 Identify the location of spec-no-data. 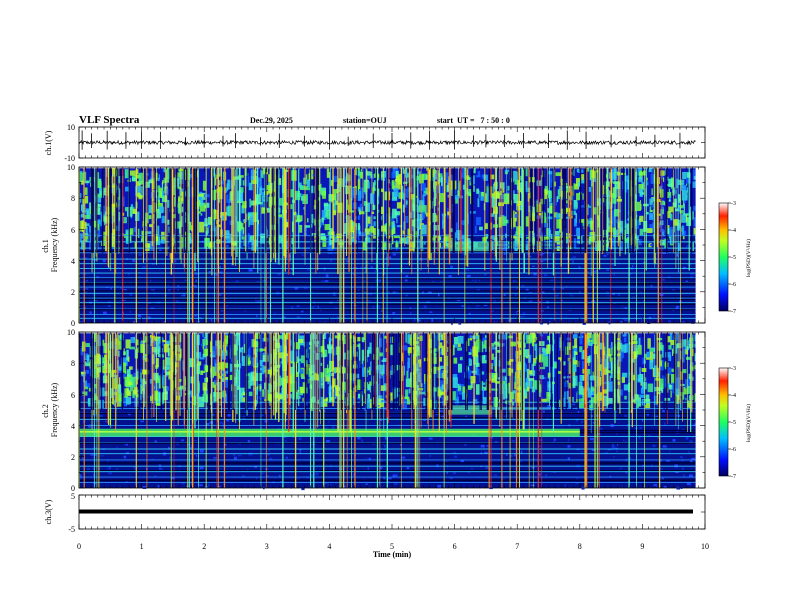
(700, 410).